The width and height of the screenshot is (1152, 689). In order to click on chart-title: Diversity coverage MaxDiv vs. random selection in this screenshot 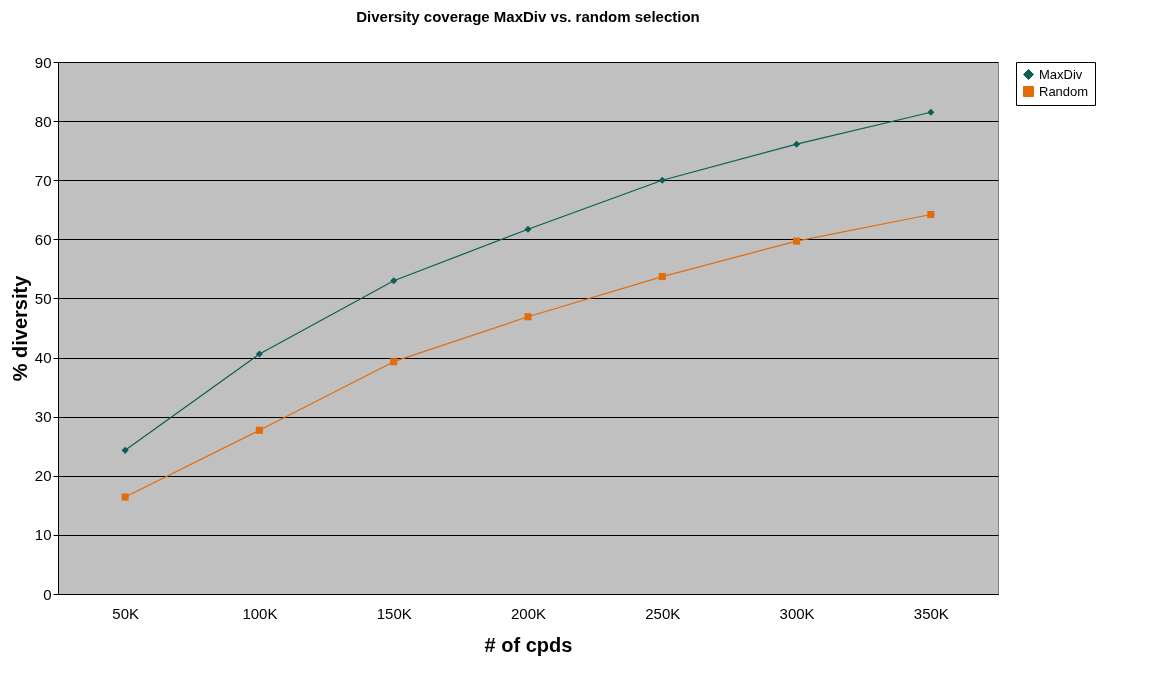, I will do `click(528, 16)`.